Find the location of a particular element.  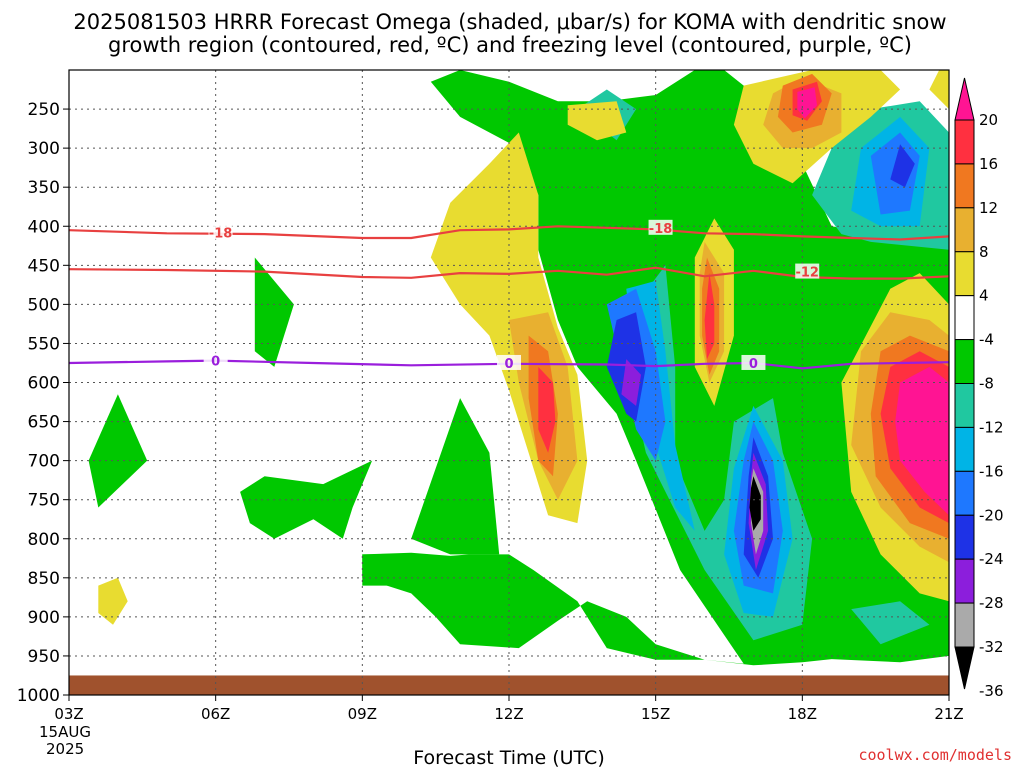

colorbar-label-3: 8 is located at coordinates (984, 252).